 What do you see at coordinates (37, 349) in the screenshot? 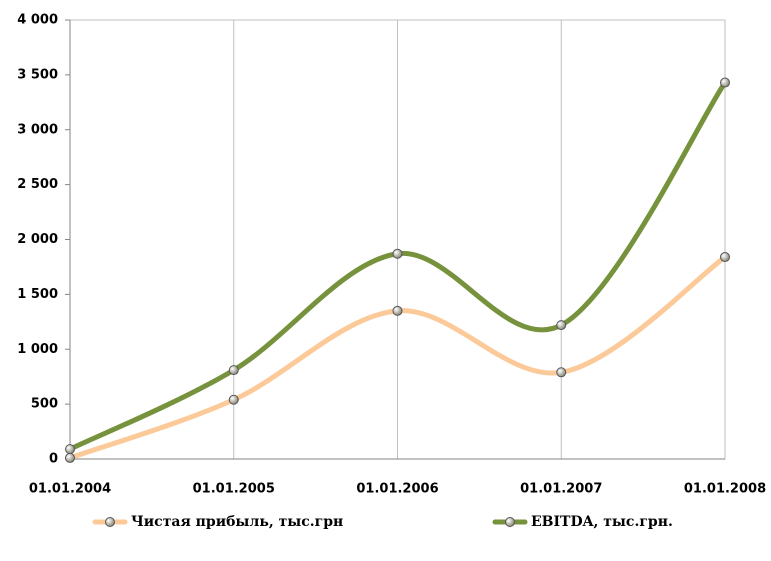
I see `y-tick-label: 1 000` at bounding box center [37, 349].